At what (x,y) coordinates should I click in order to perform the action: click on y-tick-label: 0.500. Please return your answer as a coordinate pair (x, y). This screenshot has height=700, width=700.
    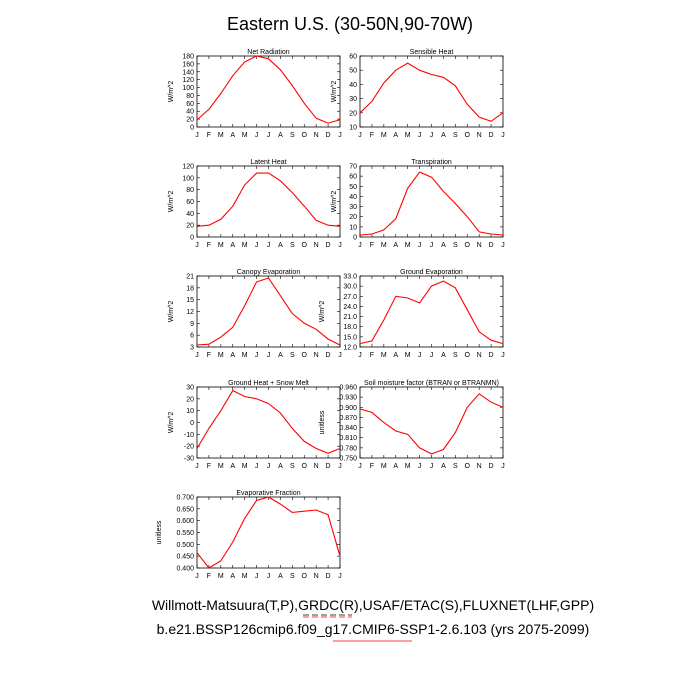
    Looking at the image, I should click on (185, 545).